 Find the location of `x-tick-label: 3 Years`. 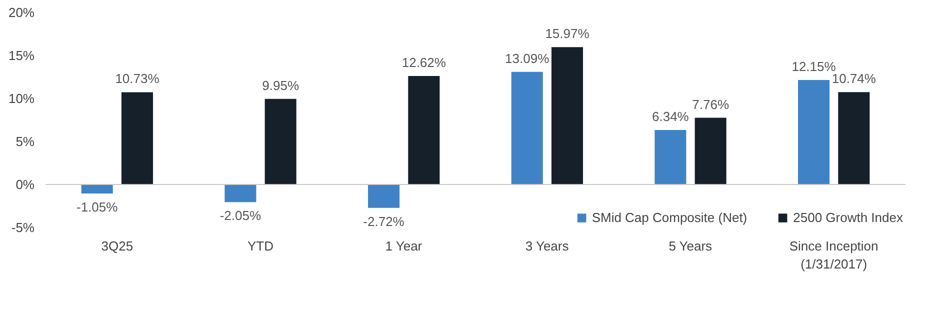

x-tick-label: 3 Years is located at coordinates (547, 246).